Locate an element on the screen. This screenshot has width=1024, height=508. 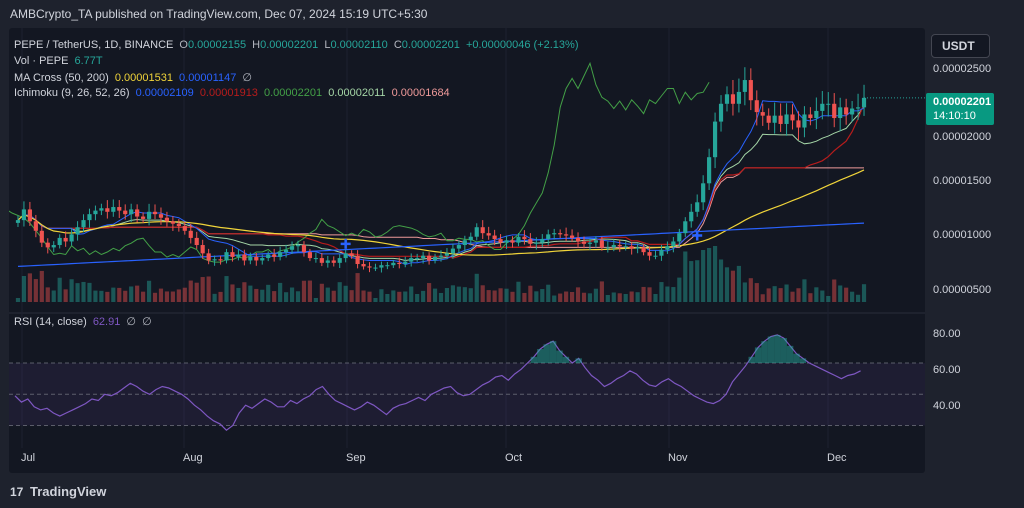
last-price-badge: 0.00002201 14:10:10 is located at coordinates (960, 109).